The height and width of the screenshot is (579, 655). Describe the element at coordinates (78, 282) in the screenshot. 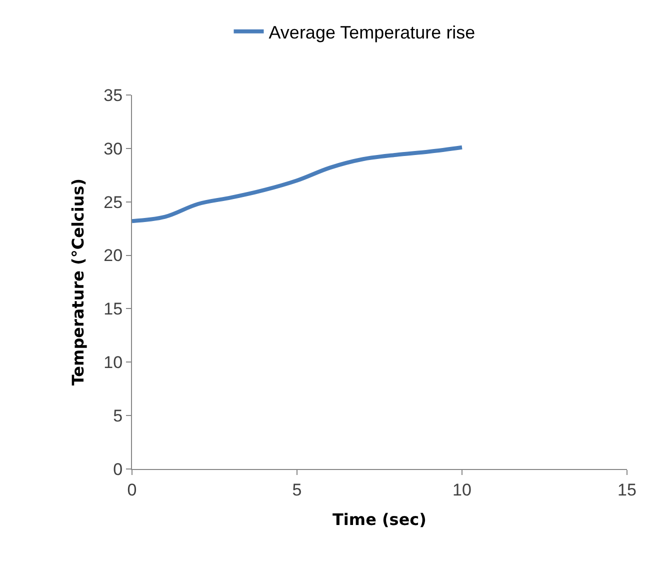

I see `y-axis-title: Temperature (°Celcius)` at that location.